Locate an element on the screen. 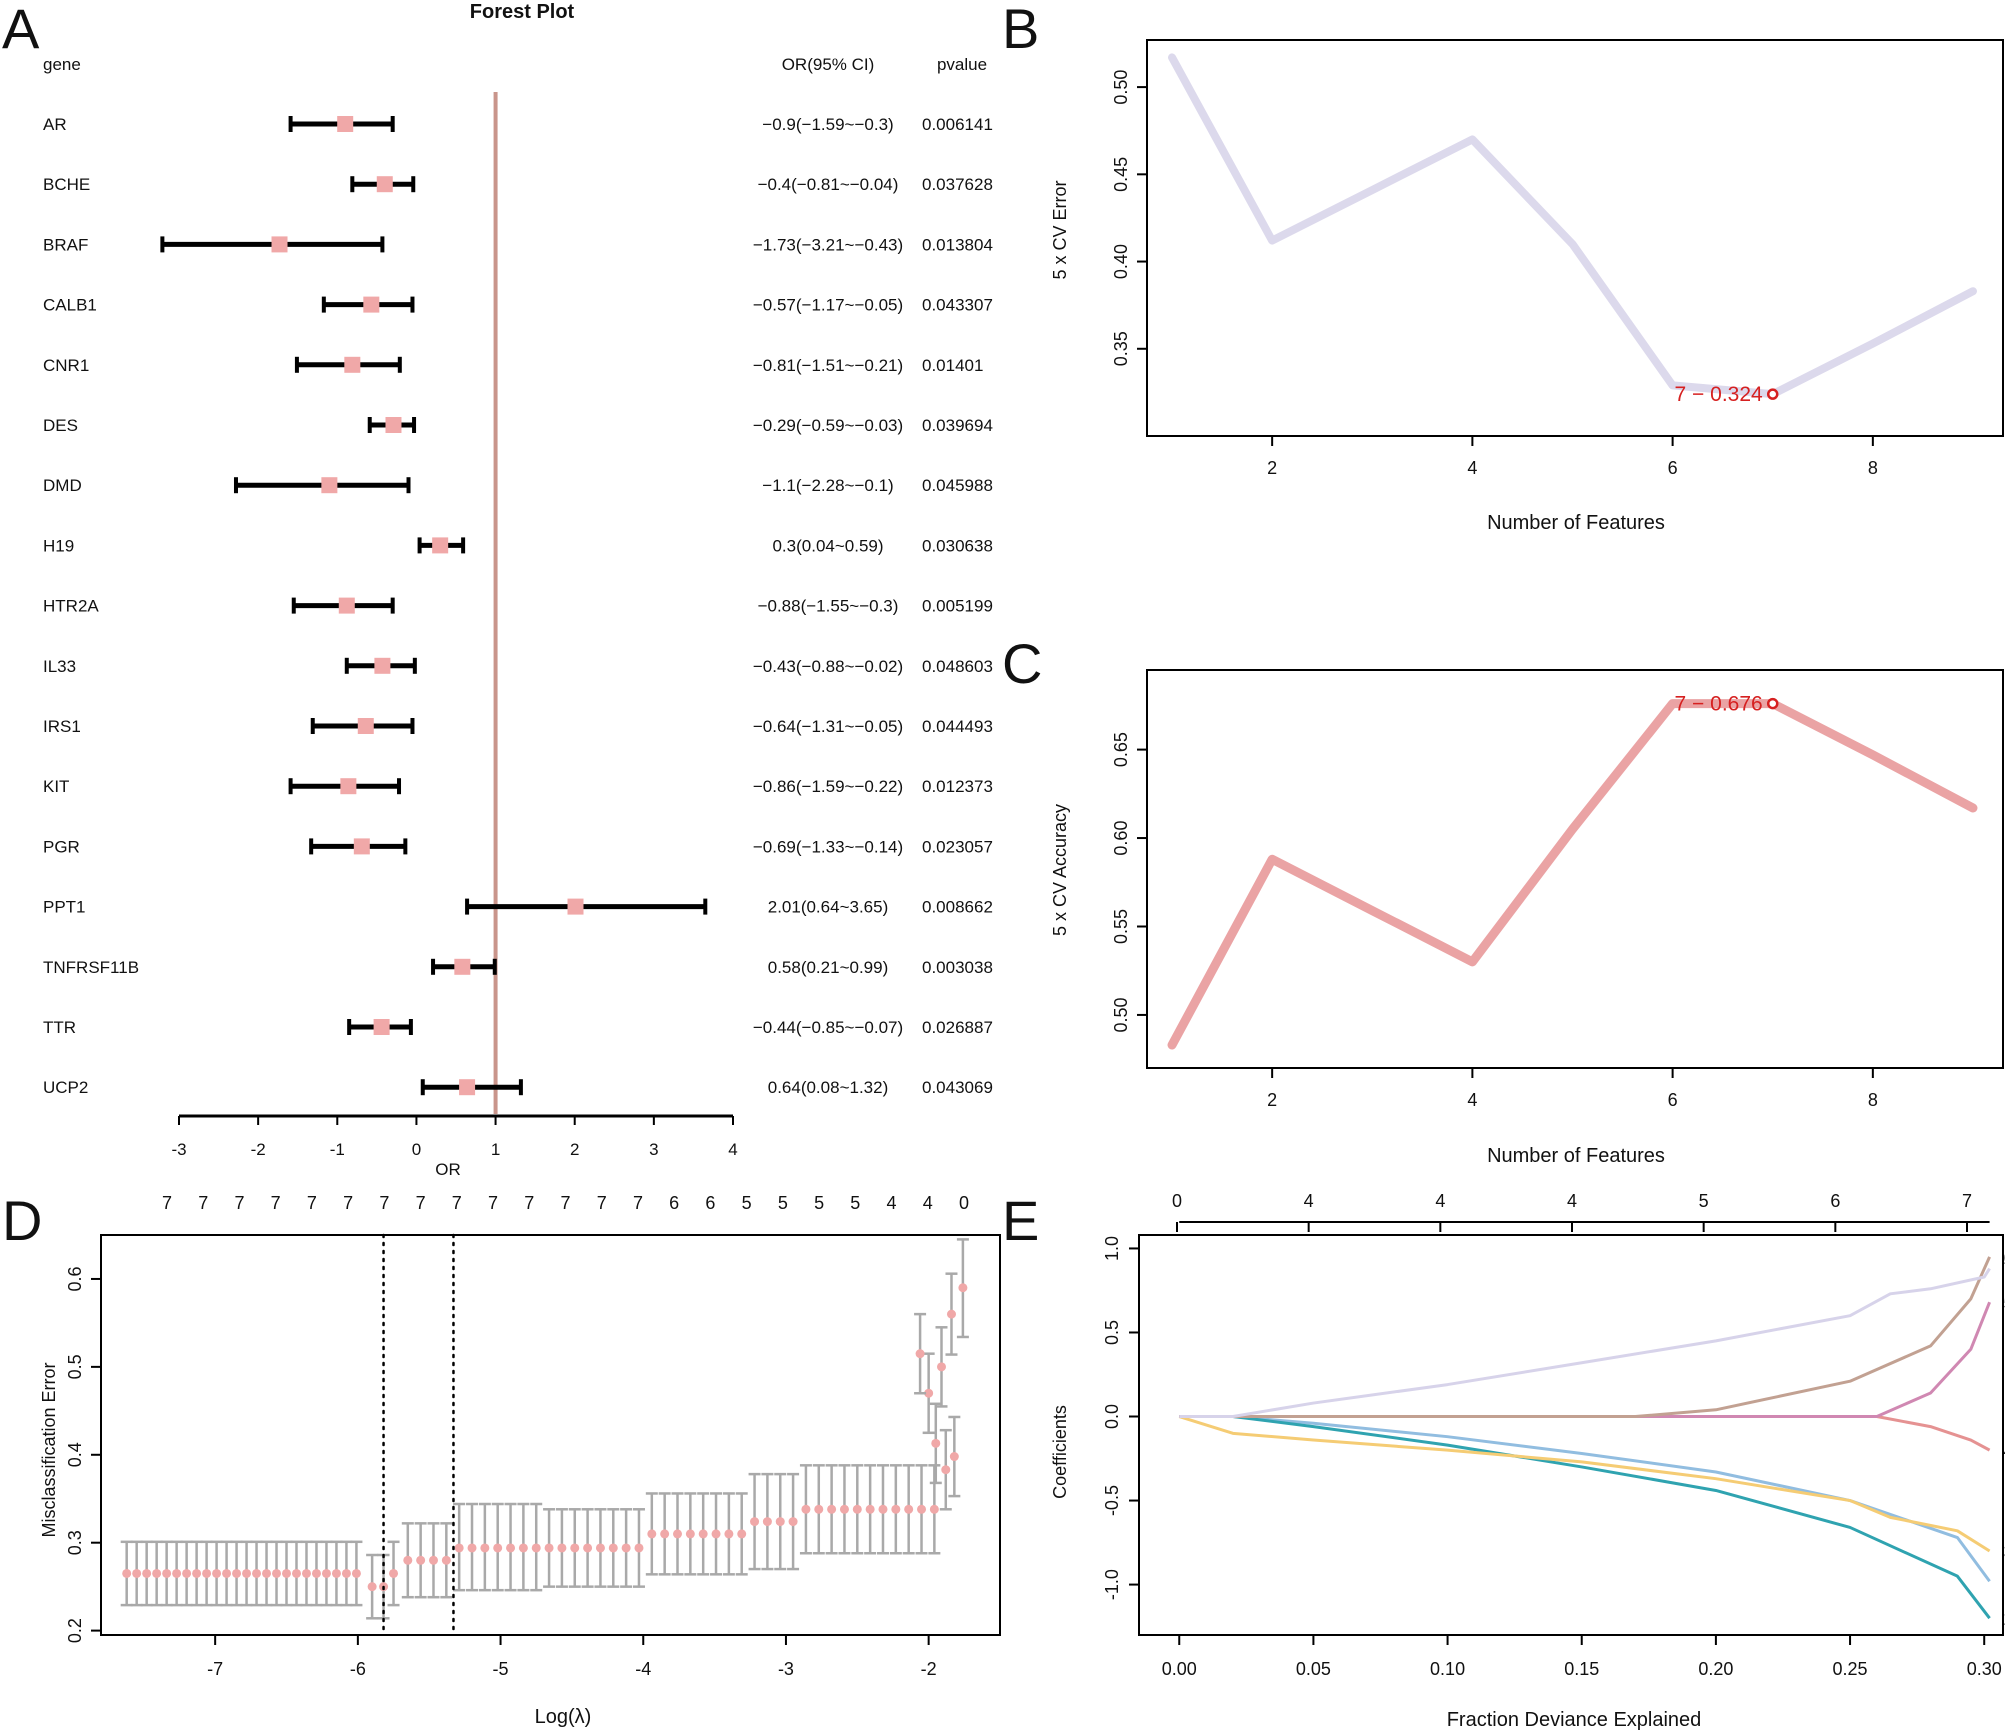 The image size is (2005, 1732). lasso-path-frame is located at coordinates (1571, 1435).